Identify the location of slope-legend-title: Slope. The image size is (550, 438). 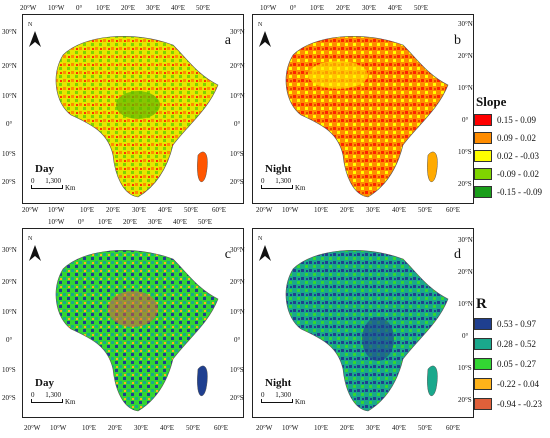
(491, 101).